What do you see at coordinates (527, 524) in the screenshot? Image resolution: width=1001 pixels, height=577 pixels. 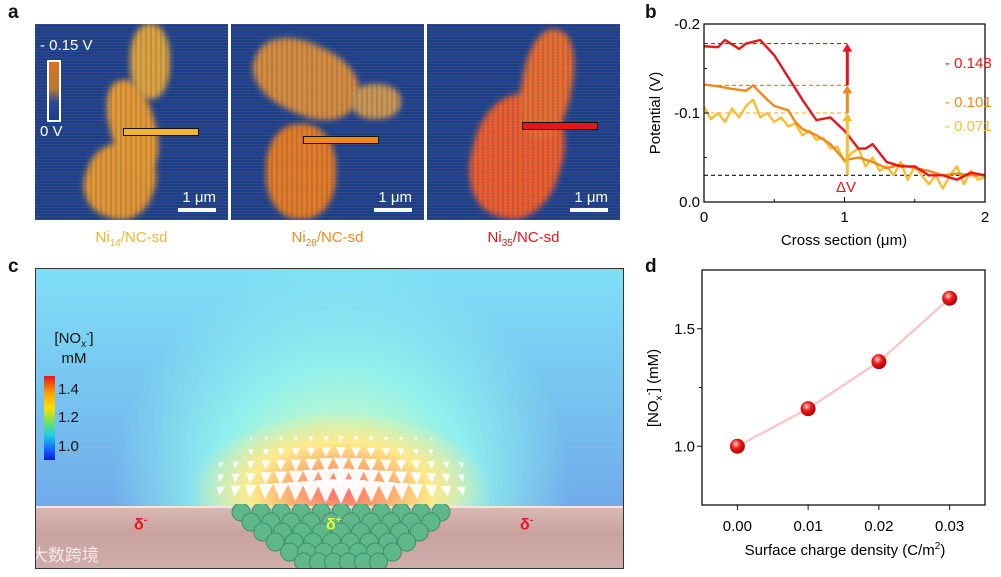 I see `delta-minus-right: δ+-` at bounding box center [527, 524].